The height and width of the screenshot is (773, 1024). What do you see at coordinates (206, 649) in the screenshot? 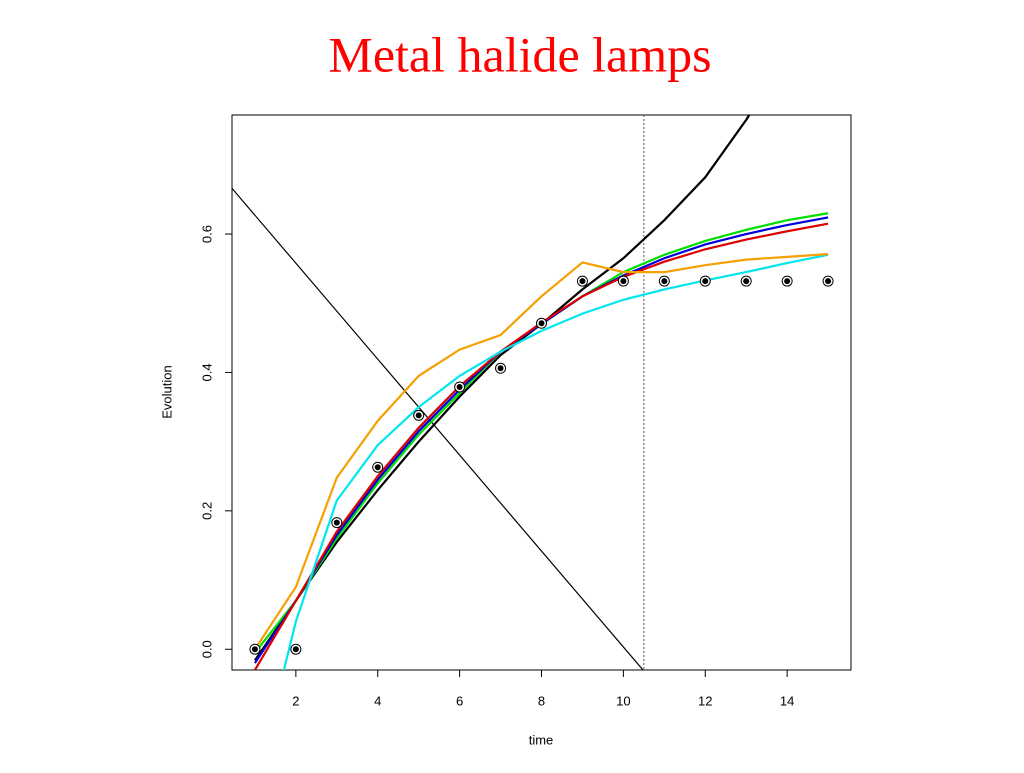
I see `y-tick-label: 0.0` at bounding box center [206, 649].